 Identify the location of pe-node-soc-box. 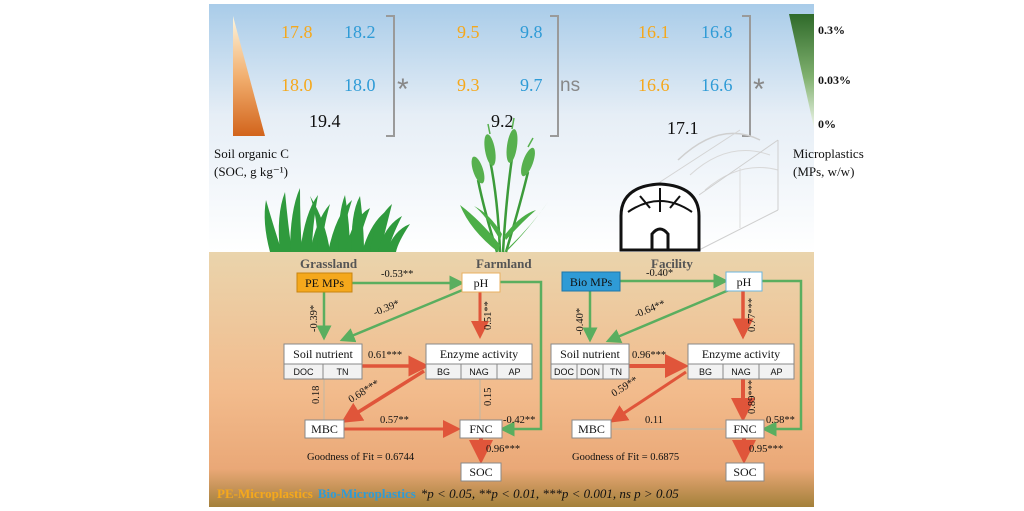
(481, 472).